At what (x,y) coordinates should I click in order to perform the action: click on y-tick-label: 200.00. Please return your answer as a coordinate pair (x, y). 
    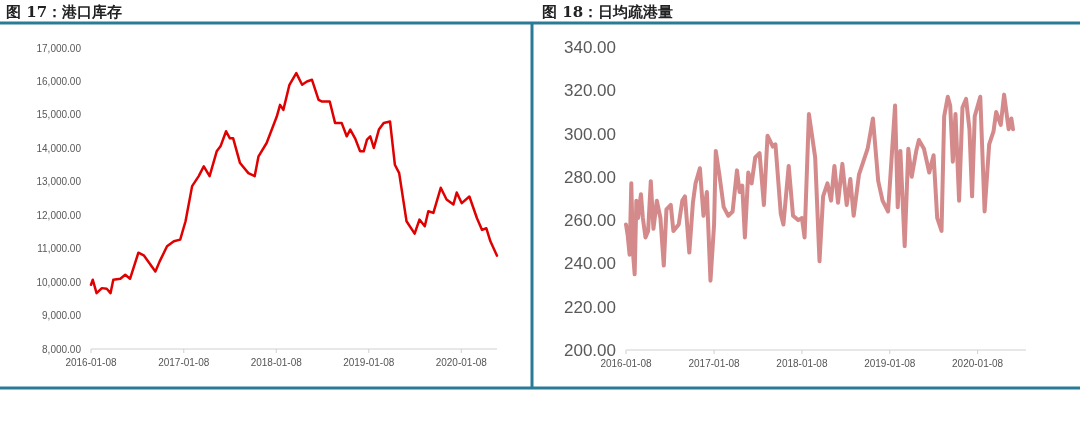
    Looking at the image, I should click on (590, 350).